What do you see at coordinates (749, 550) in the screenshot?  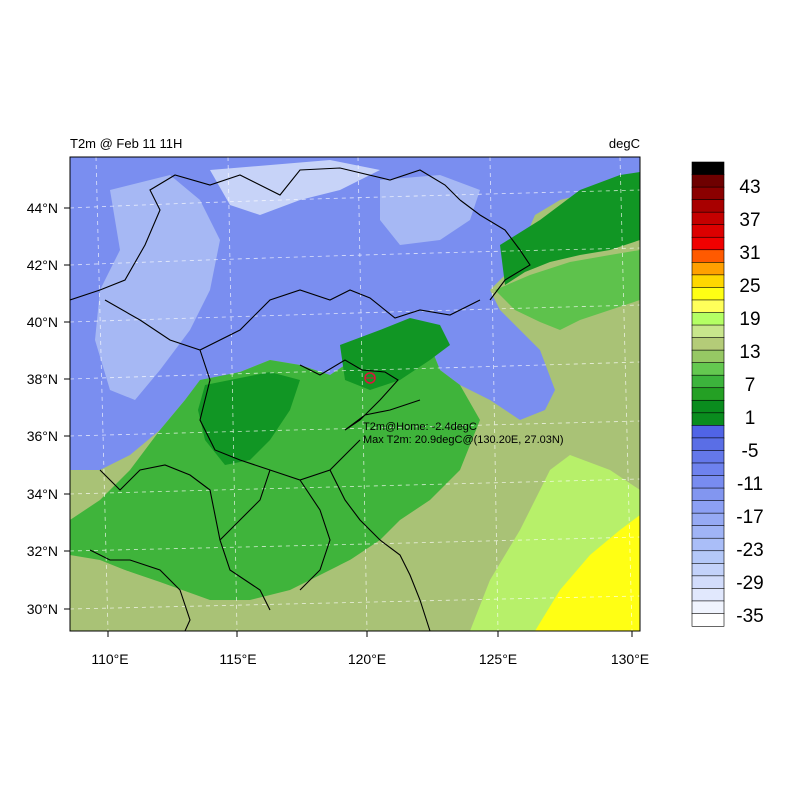 I see `colorbar-label: -23` at bounding box center [749, 550].